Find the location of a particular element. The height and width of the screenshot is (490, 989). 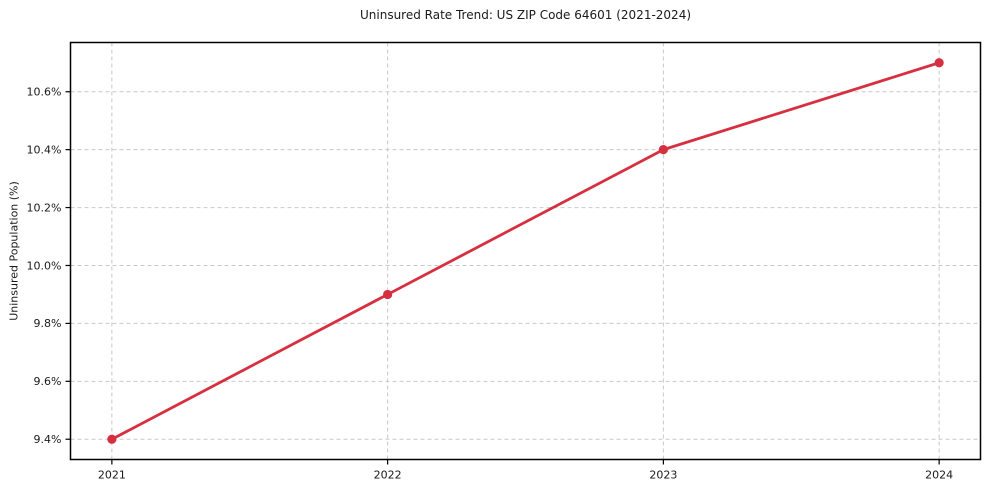

y-tick-label: 10.4% is located at coordinates (44, 149).